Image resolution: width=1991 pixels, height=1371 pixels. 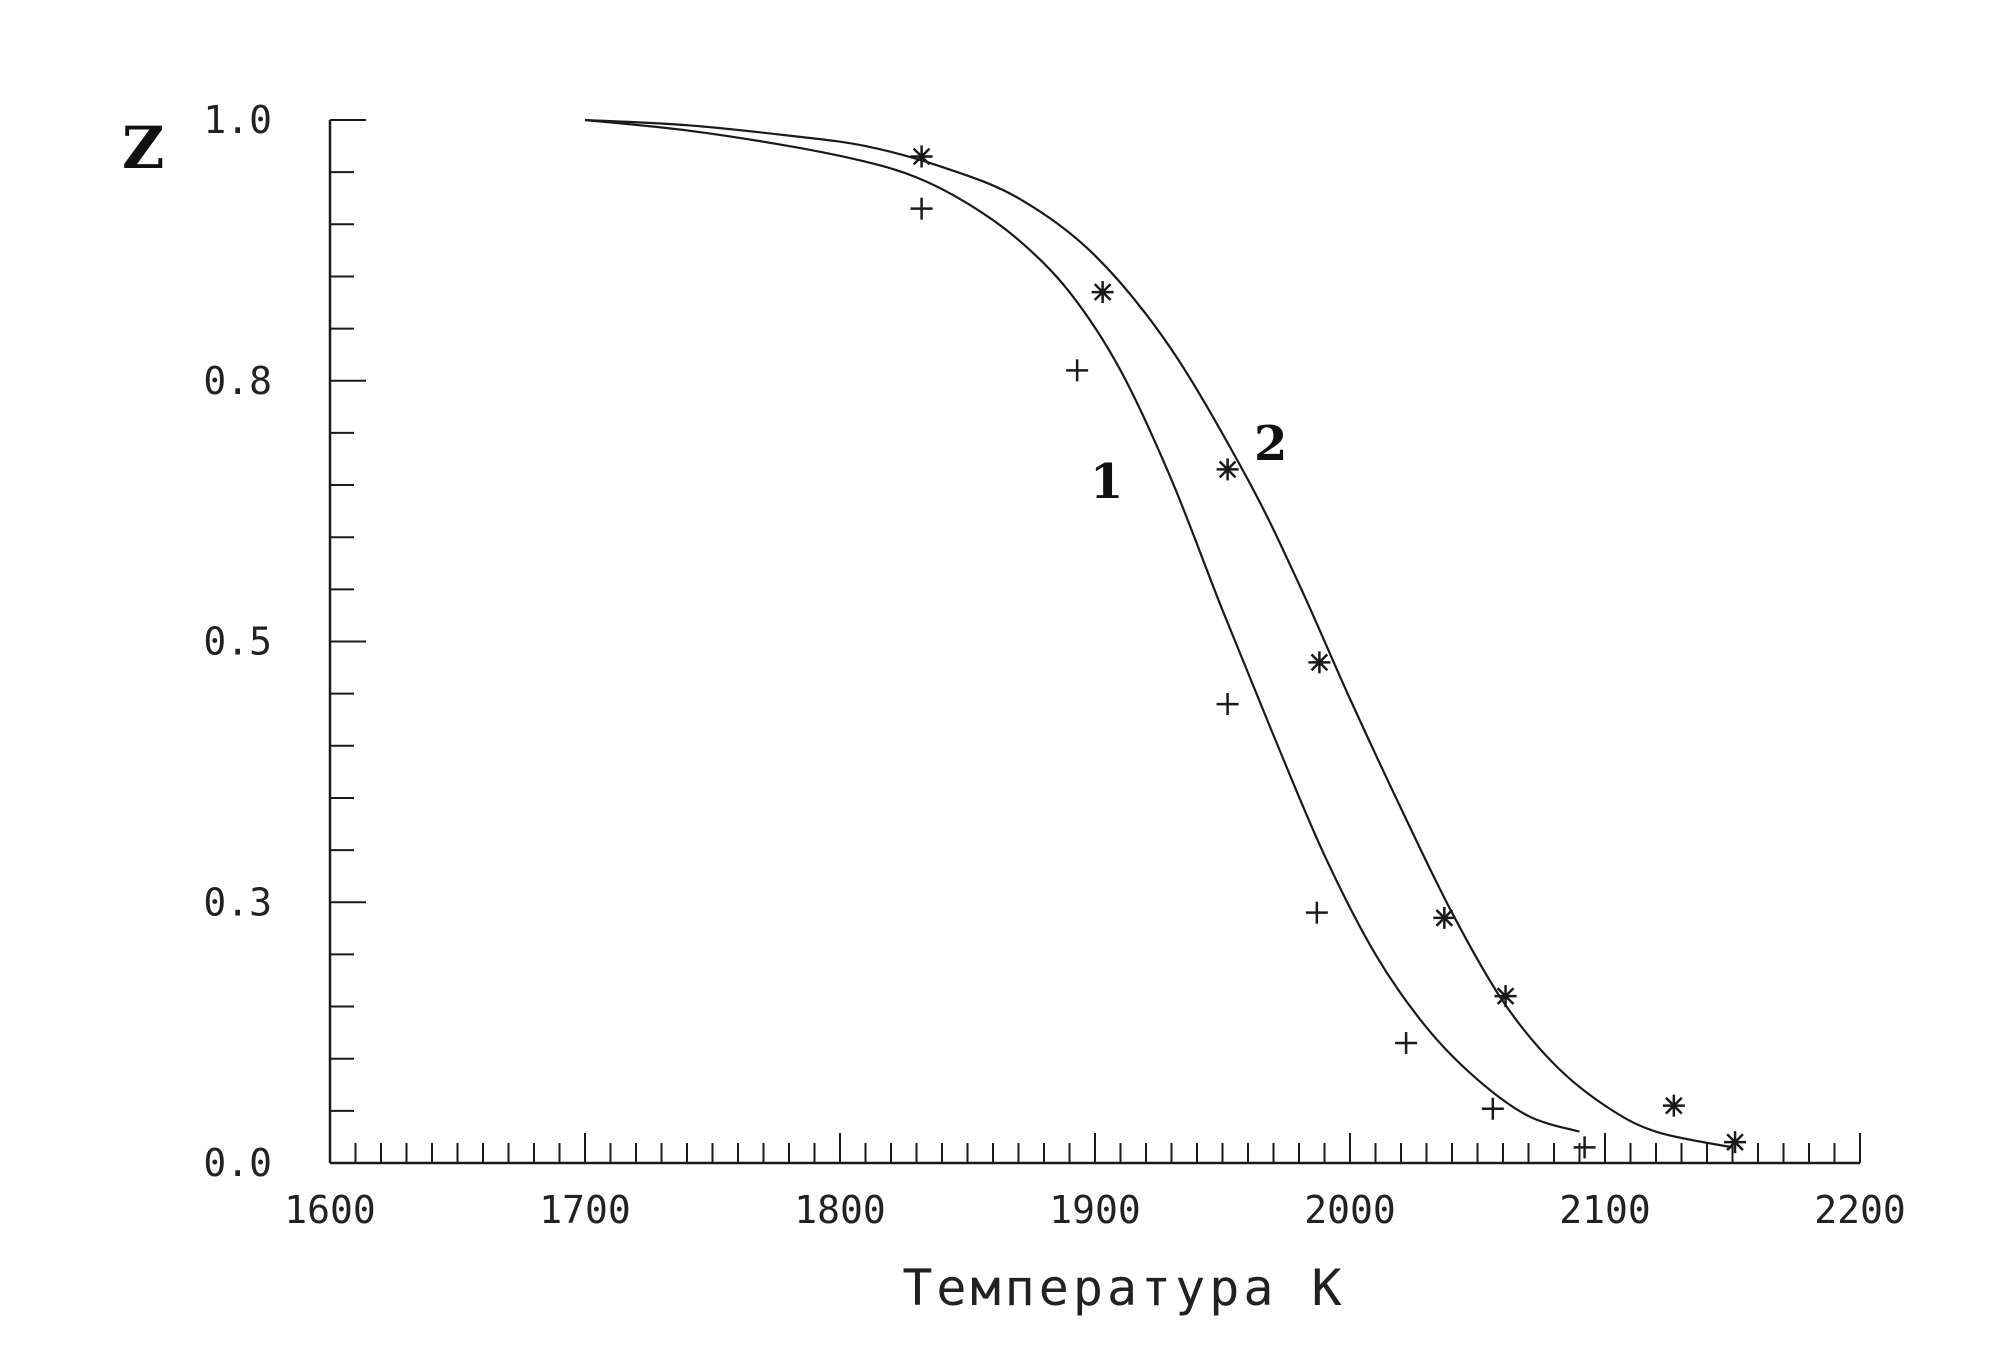 I want to click on x-tick-label: 1600, so click(x=330, y=1210).